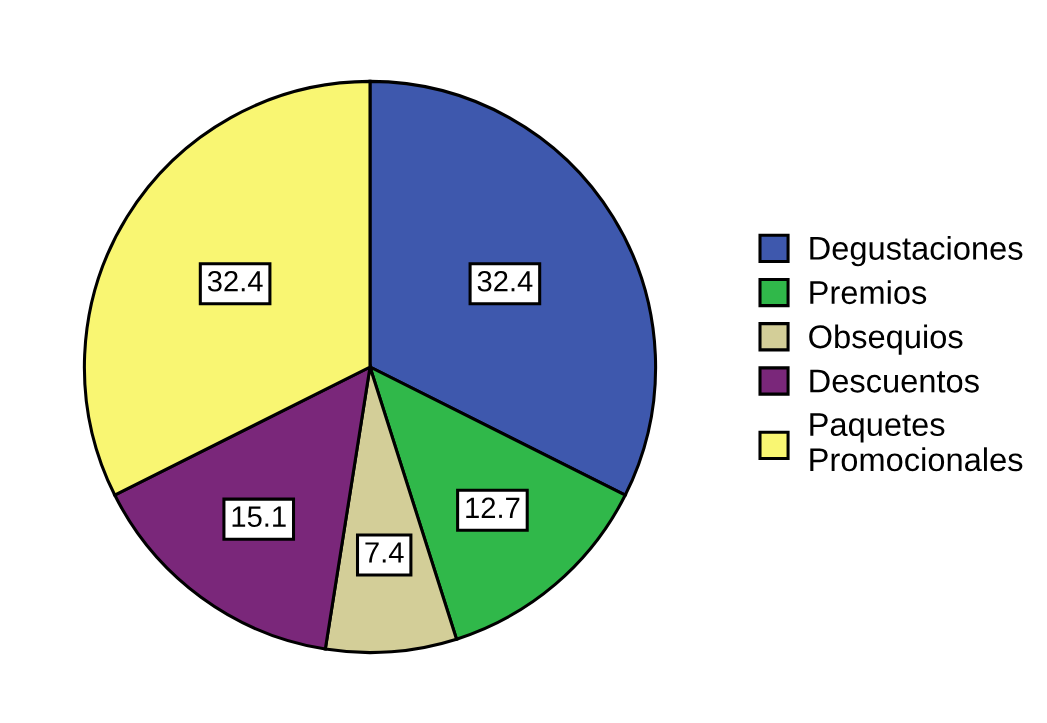 The width and height of the screenshot is (1047, 723). Describe the element at coordinates (916, 251) in the screenshot. I see `legend-label: Degustaciones` at that location.